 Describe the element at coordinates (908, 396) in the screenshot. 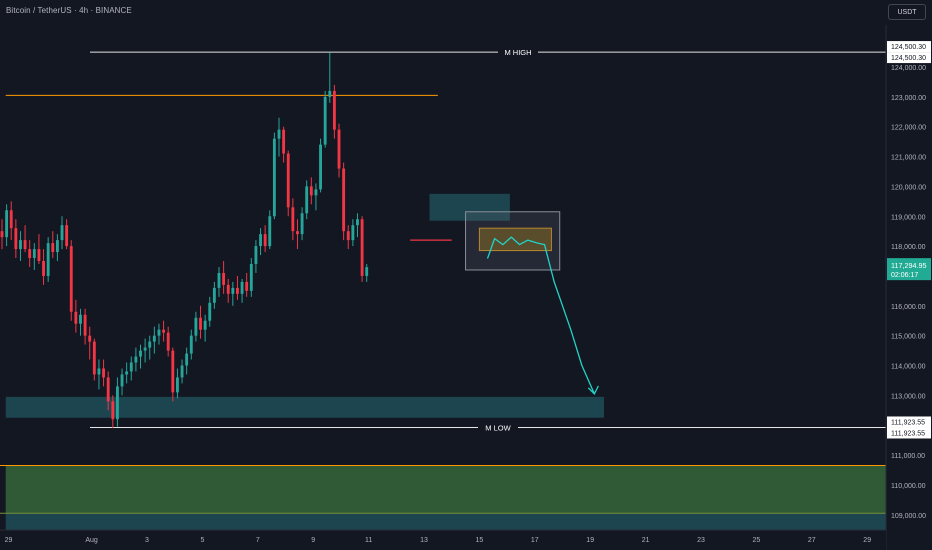

I see `y-tick-label: 113,000.00` at that location.